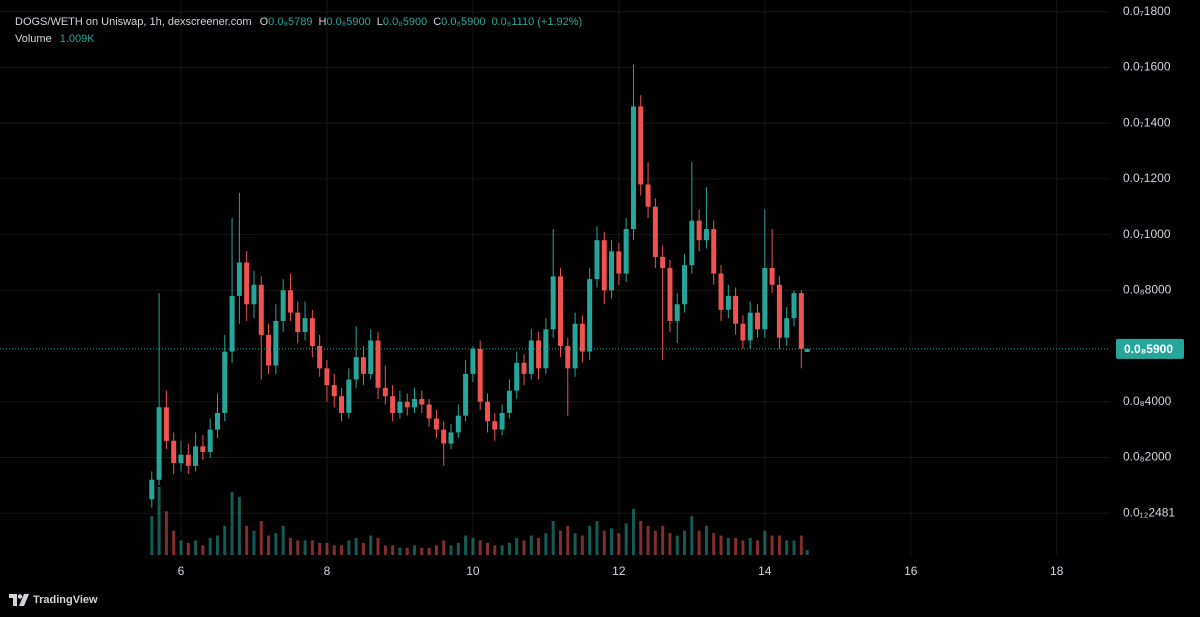 The width and height of the screenshot is (1200, 617). I want to click on y-tick-label: 0.0₇1000, so click(1147, 234).